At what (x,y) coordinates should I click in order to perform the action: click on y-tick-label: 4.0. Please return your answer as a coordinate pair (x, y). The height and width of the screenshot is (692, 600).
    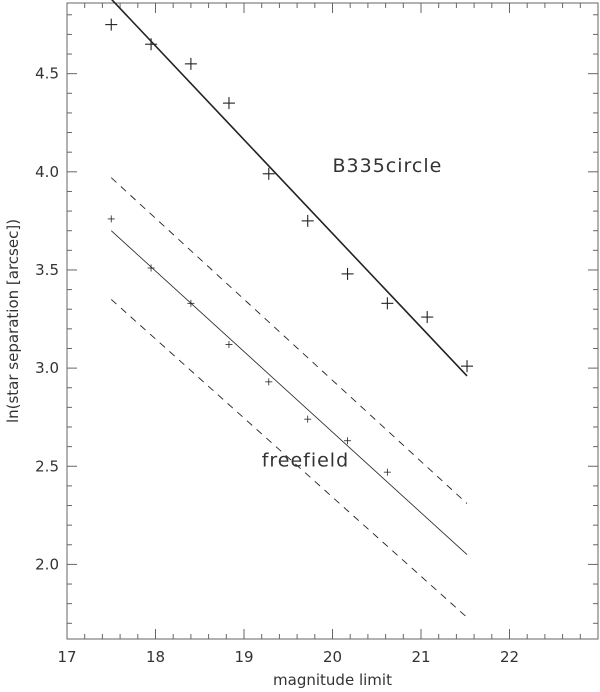
    Looking at the image, I should click on (47, 172).